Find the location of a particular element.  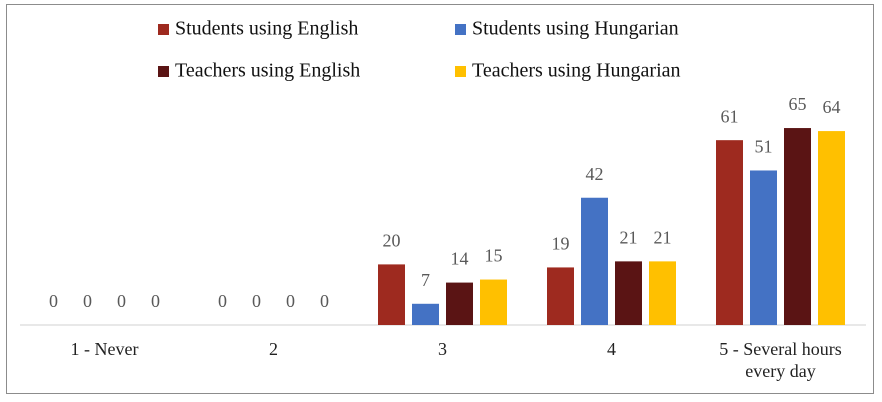

data-label: 61 is located at coordinates (730, 116).